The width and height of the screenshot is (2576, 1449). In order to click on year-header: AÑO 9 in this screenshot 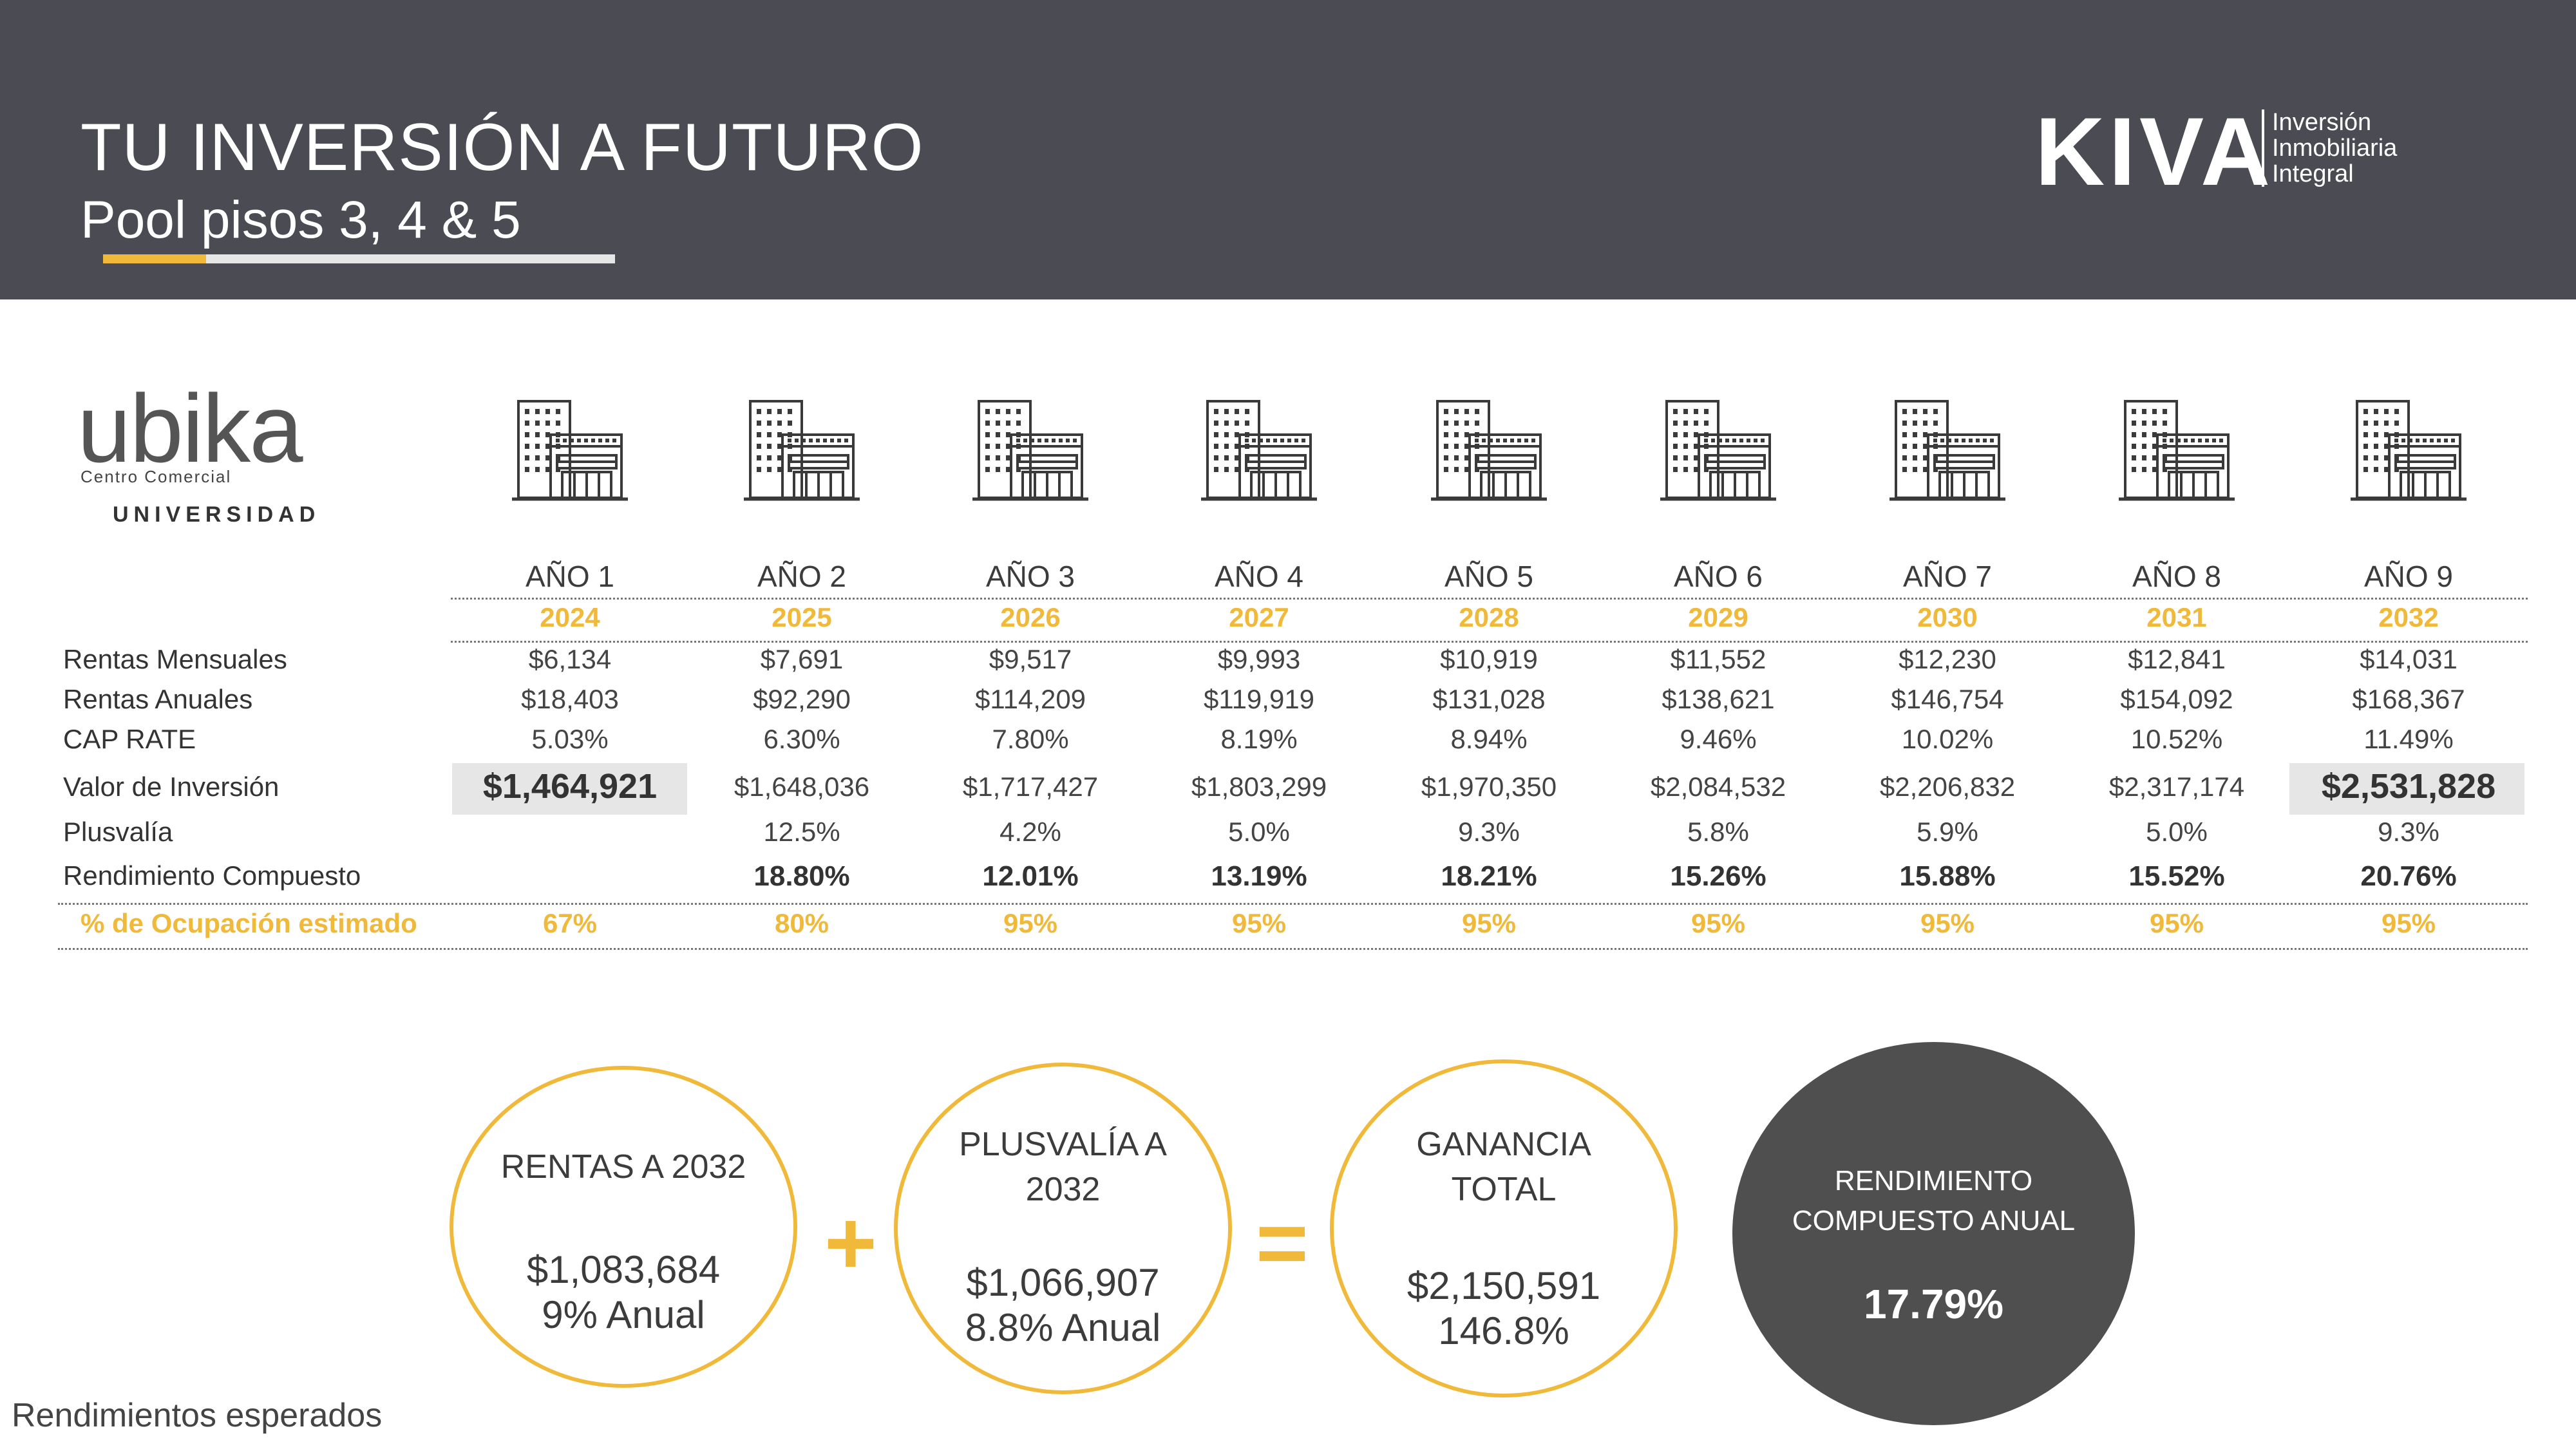, I will do `click(2408, 576)`.